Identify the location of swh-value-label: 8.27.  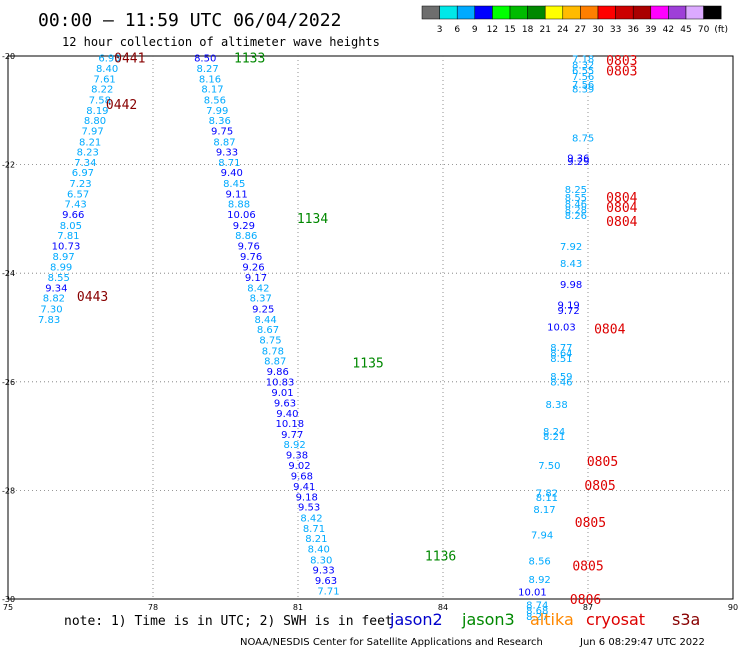
(537, 617).